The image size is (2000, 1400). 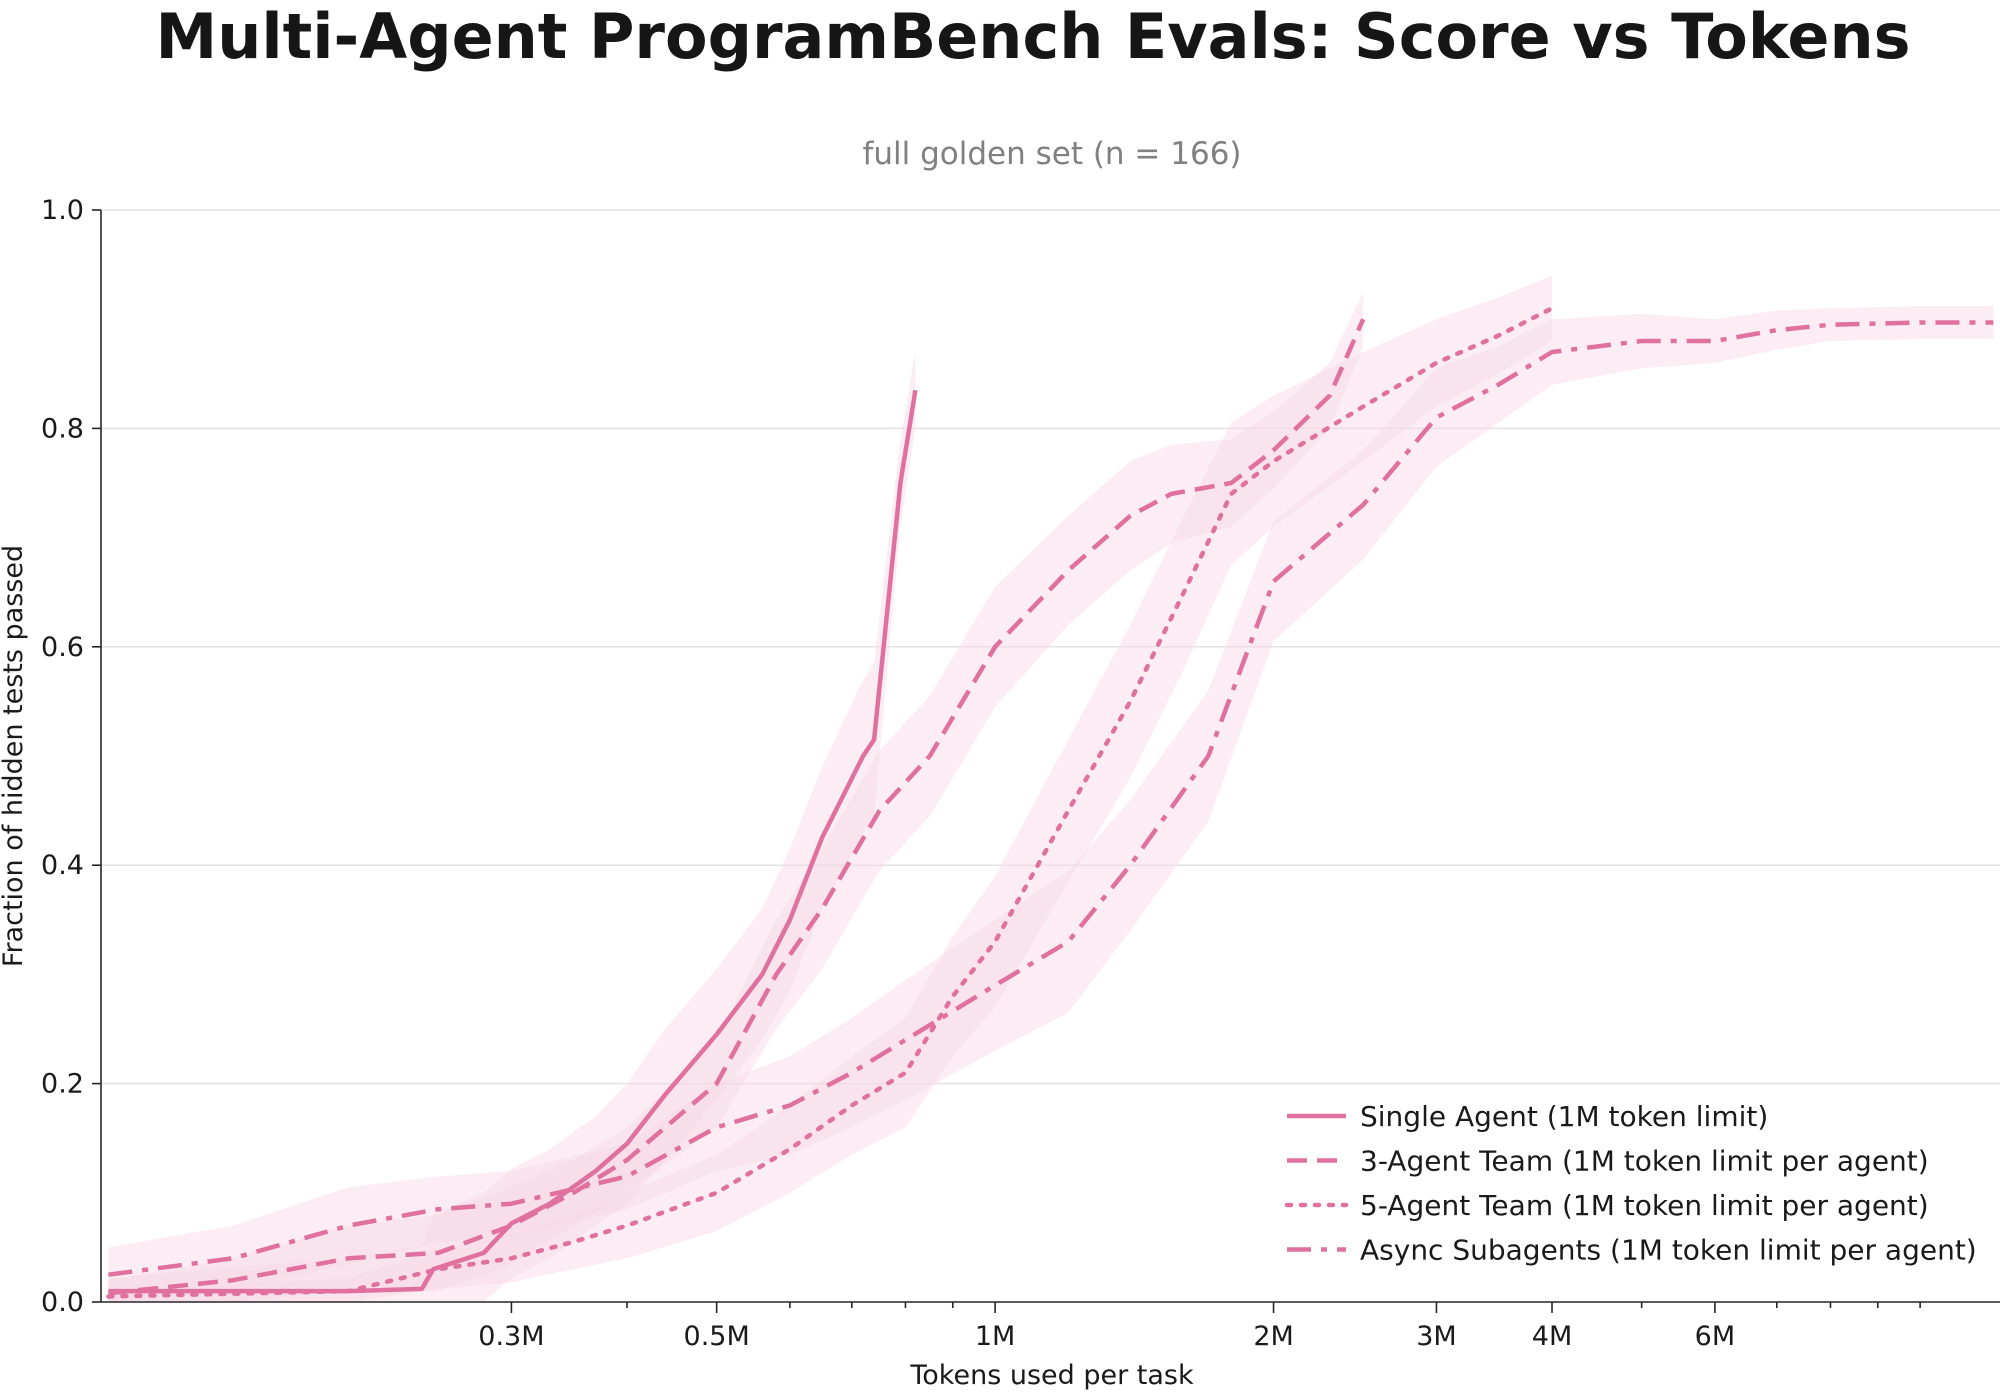 What do you see at coordinates (717, 1336) in the screenshot?
I see `x-tick-label: 0.5M` at bounding box center [717, 1336].